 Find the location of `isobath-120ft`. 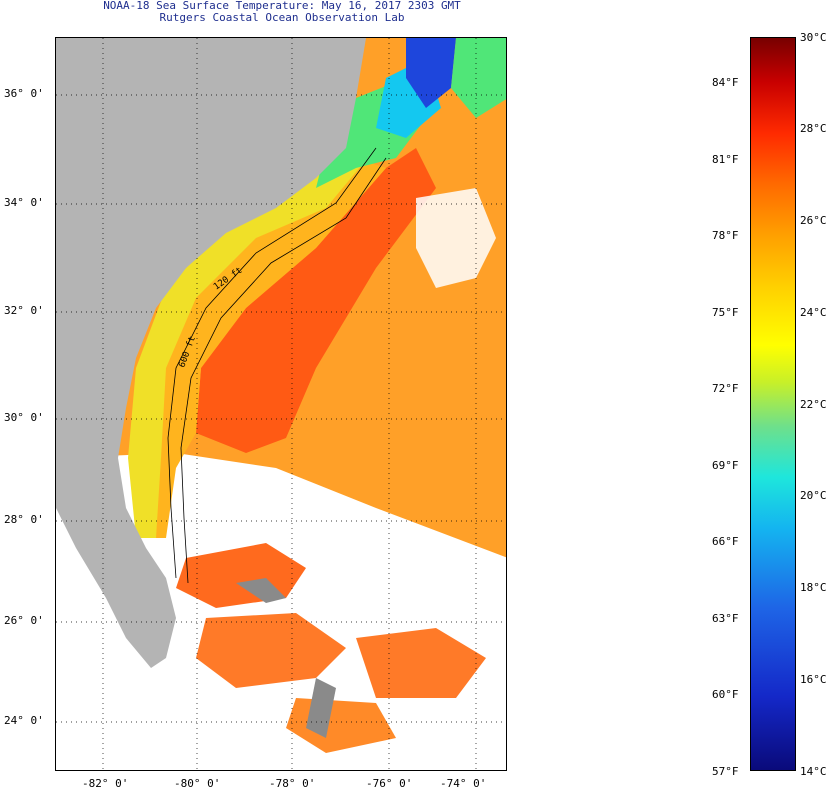

isobath-120ft is located at coordinates (272, 363).